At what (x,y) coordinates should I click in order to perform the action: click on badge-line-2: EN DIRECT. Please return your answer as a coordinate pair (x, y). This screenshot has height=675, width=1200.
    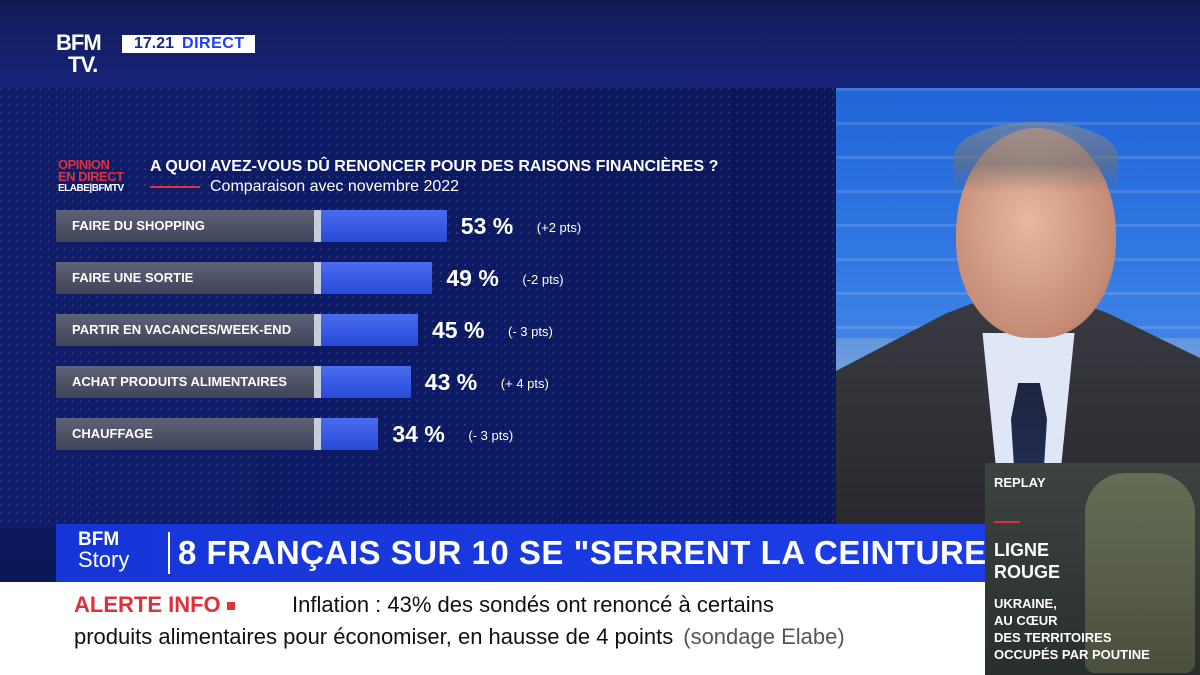
    Looking at the image, I should click on (91, 176).